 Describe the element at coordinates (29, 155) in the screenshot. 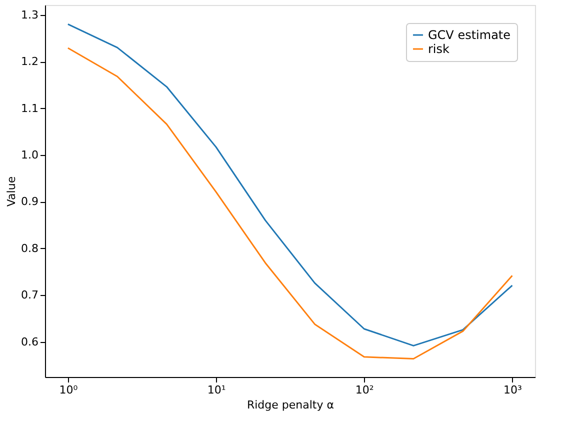

I see `y-tick-label: 1.0` at that location.